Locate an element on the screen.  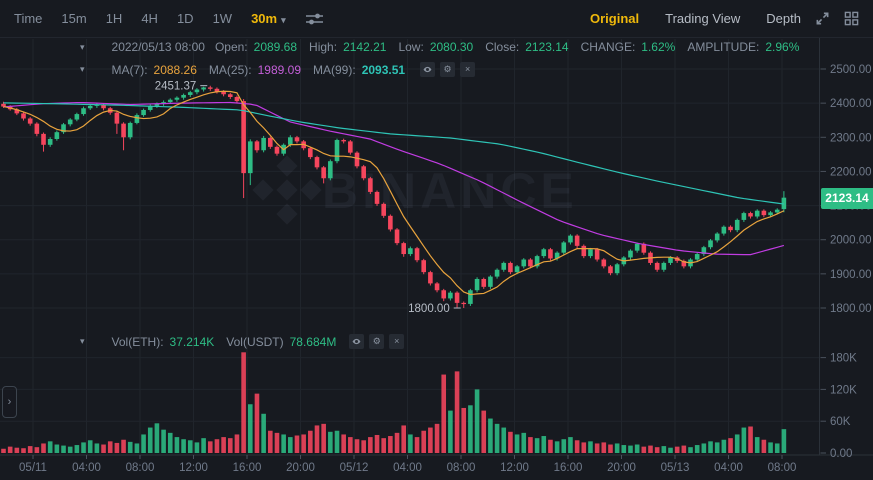
high-value: 2142.21 is located at coordinates (365, 47).